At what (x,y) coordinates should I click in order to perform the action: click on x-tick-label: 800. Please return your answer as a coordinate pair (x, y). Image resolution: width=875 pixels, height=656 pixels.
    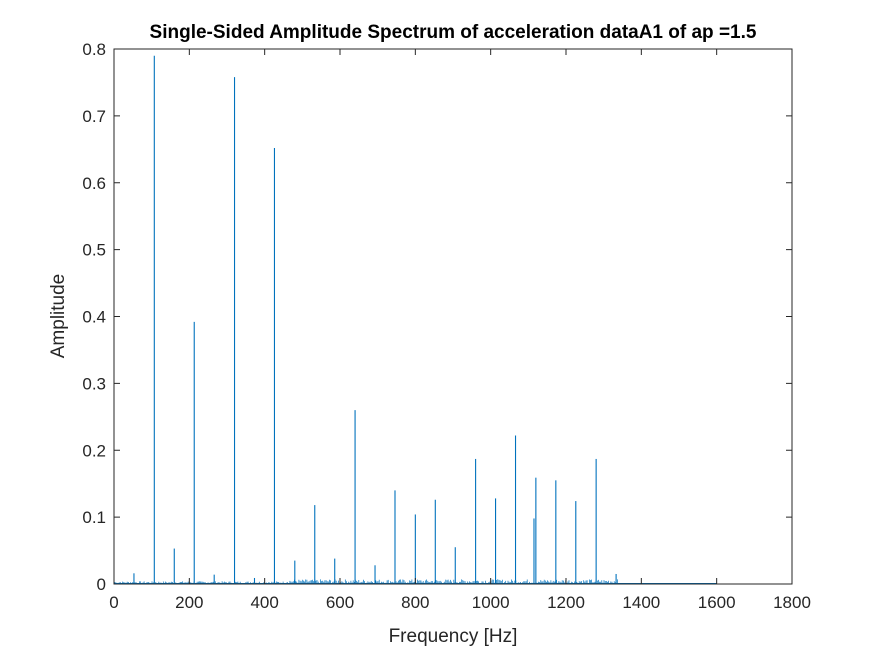
    Looking at the image, I should click on (415, 602).